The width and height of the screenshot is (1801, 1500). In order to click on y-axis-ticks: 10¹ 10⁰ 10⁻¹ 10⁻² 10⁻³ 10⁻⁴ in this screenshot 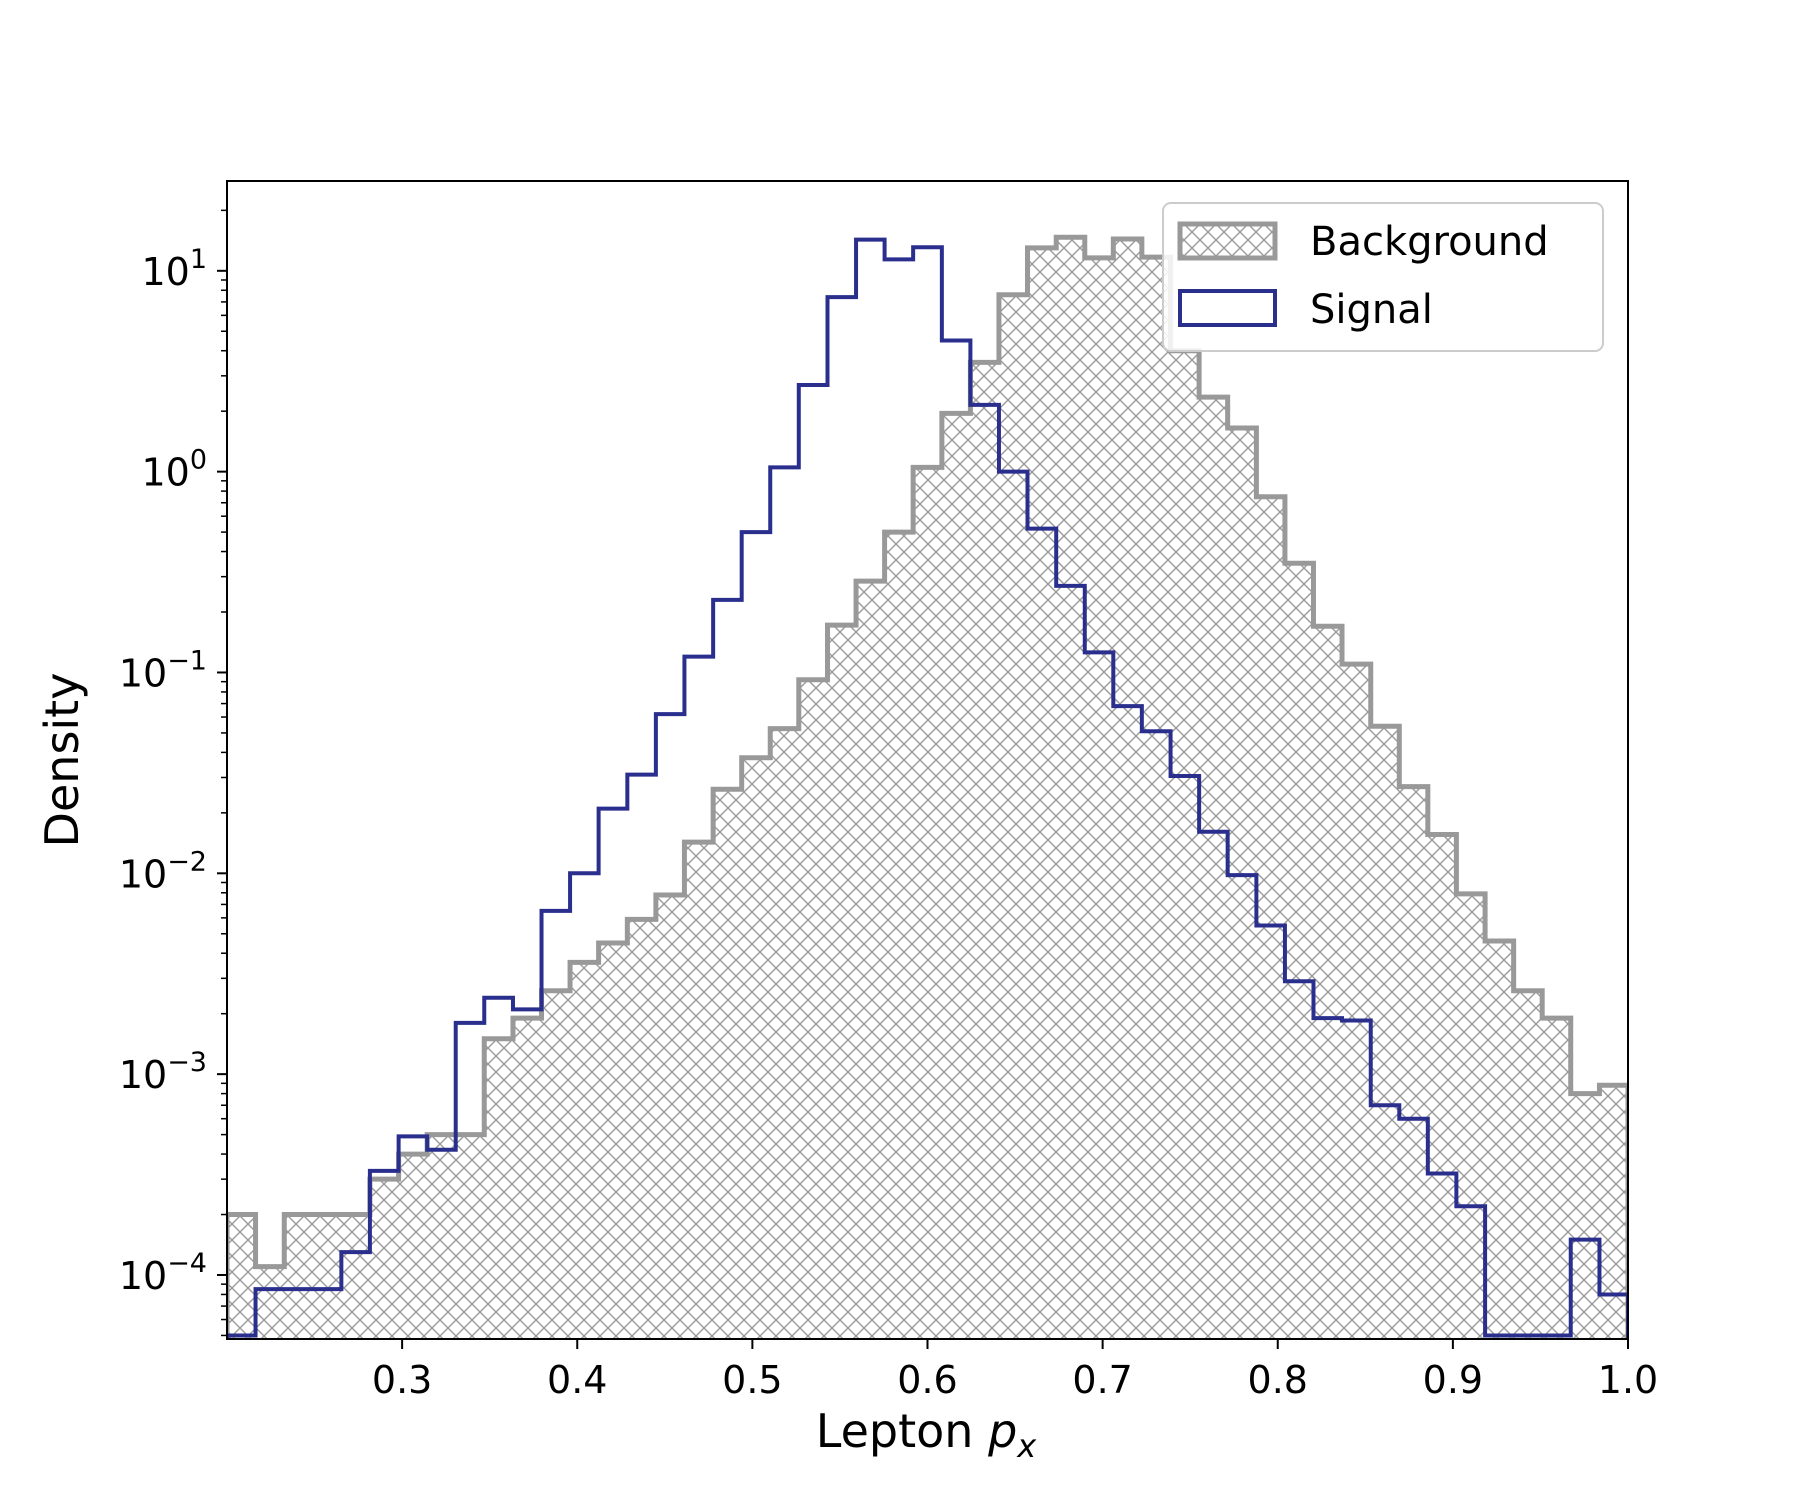, I will do `click(173, 773)`.